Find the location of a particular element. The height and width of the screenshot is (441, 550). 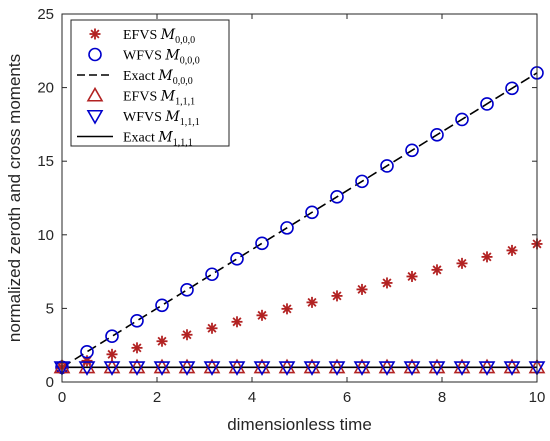

y-tick-label: 15 is located at coordinates (45, 161).